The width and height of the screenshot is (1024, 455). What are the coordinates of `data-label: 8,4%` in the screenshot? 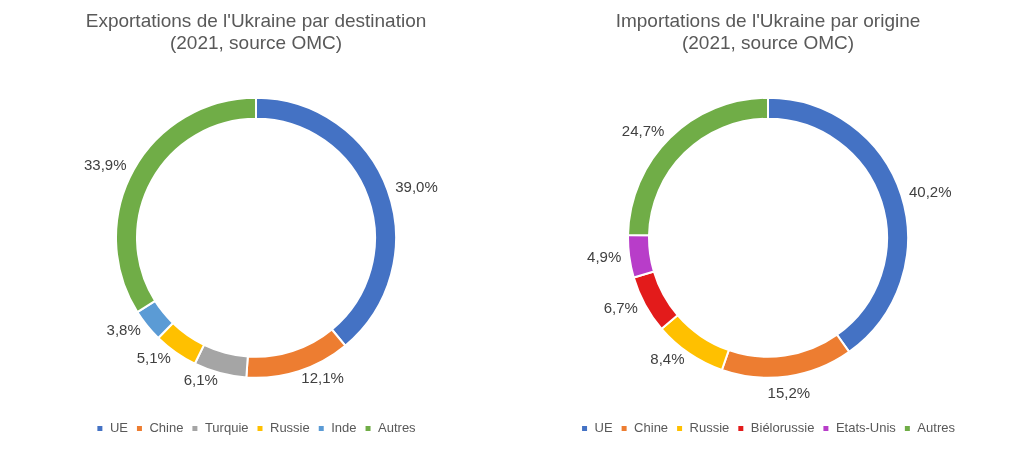 It's located at (667, 359).